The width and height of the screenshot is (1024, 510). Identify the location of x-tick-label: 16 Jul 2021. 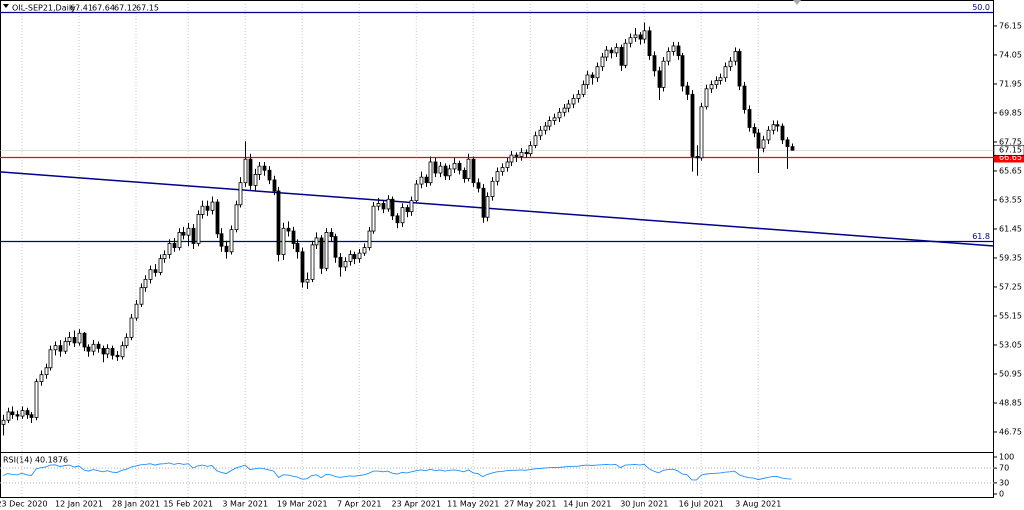
(701, 504).